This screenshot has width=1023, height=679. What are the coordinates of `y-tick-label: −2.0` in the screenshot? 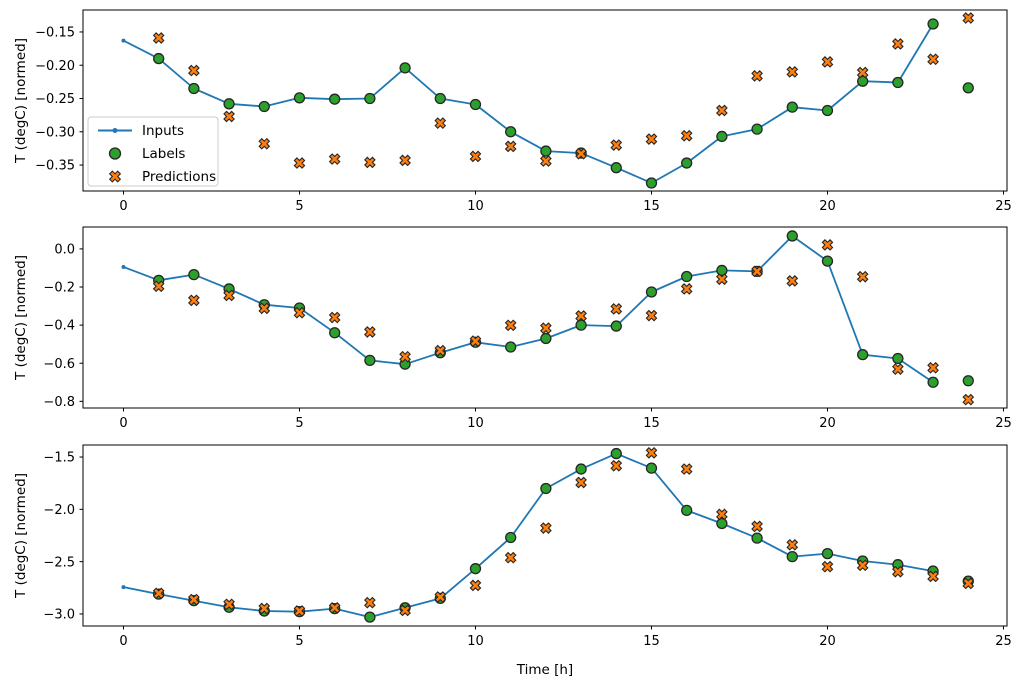 It's located at (59, 510).